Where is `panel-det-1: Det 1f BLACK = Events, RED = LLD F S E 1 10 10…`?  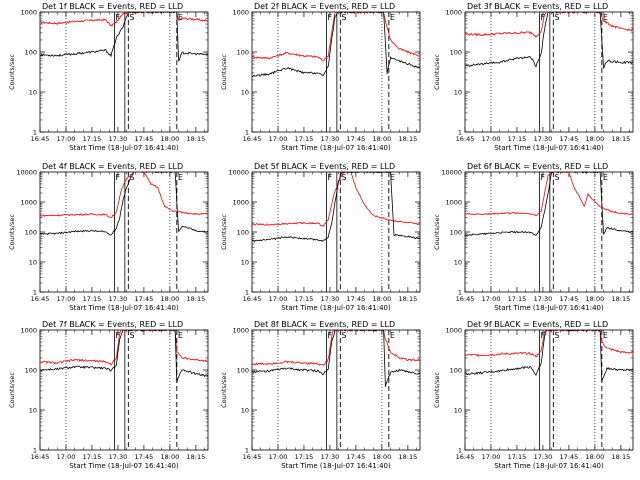 panel-det-1: Det 1f BLACK = Events, RED = LLD F S E 1 10 10… is located at coordinates (108, 77).